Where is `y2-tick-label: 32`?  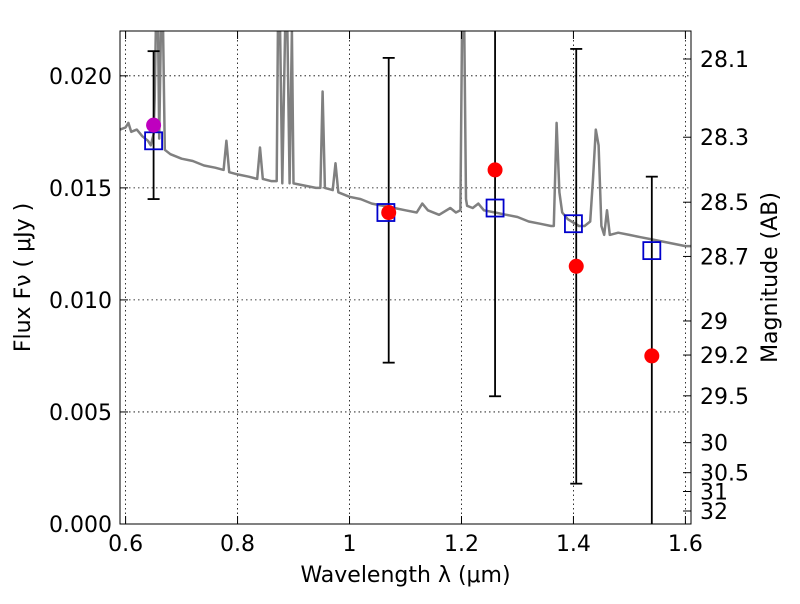
y2-tick-label: 32 is located at coordinates (714, 512).